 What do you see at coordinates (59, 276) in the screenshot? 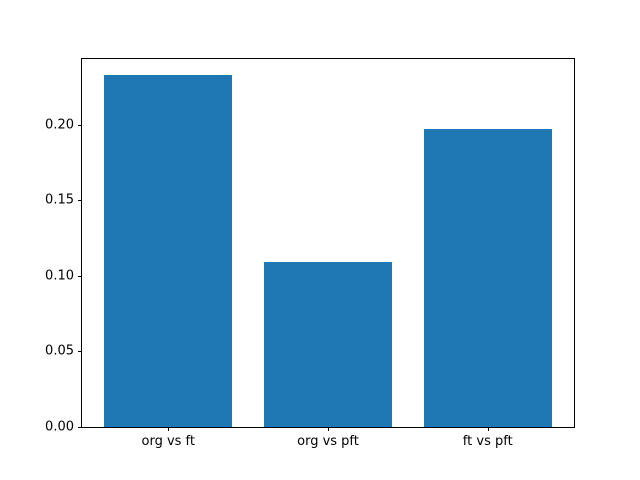
I see `y-tick-label: 0.10` at bounding box center [59, 276].